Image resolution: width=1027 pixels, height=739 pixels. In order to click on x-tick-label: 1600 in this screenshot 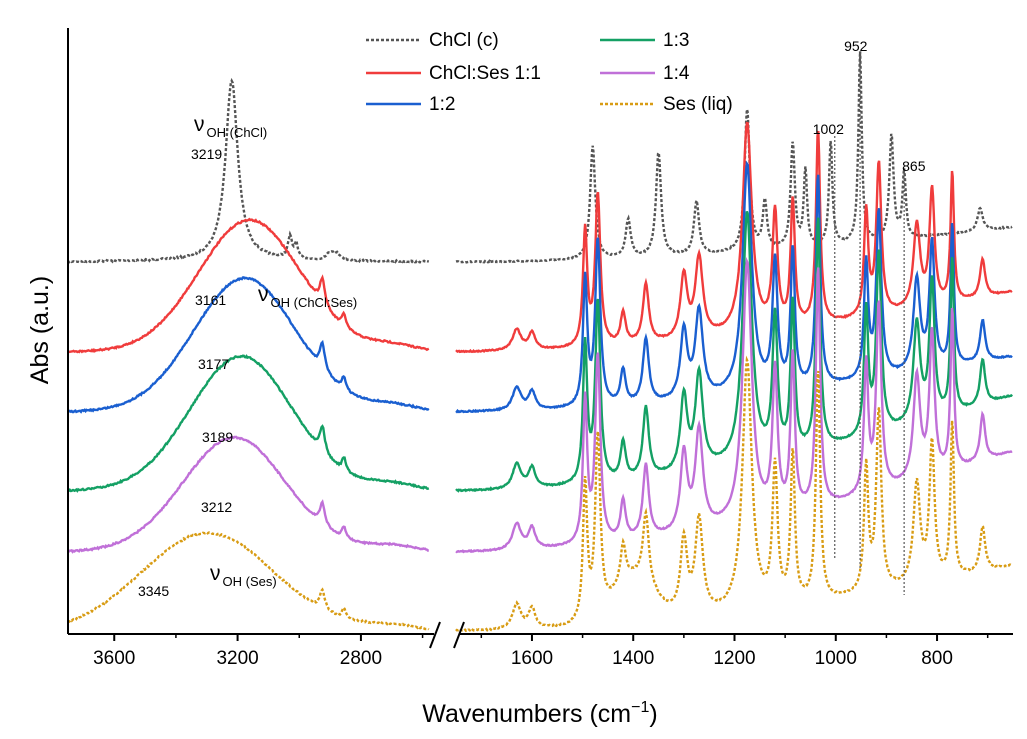, I will do `click(532, 658)`.